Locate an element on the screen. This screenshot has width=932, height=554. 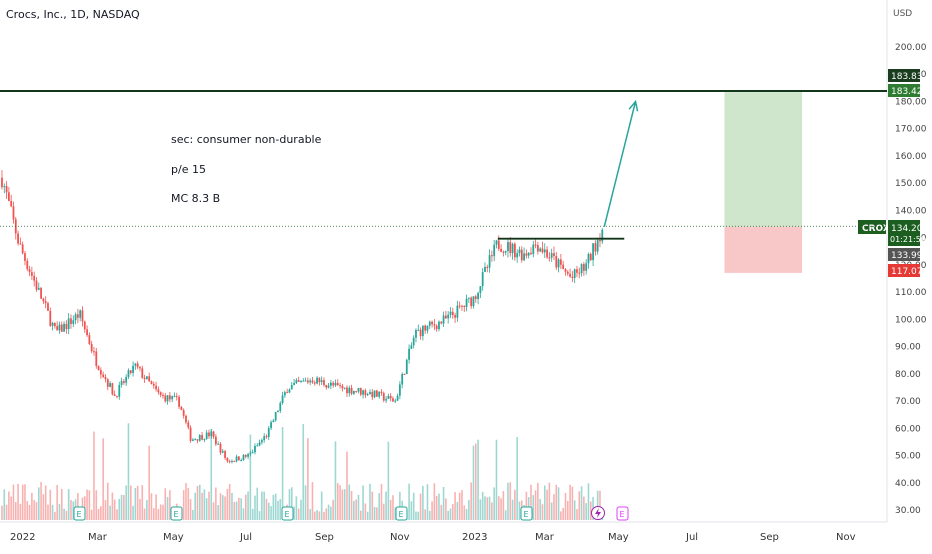
last-price-bg is located at coordinates (904, 233).